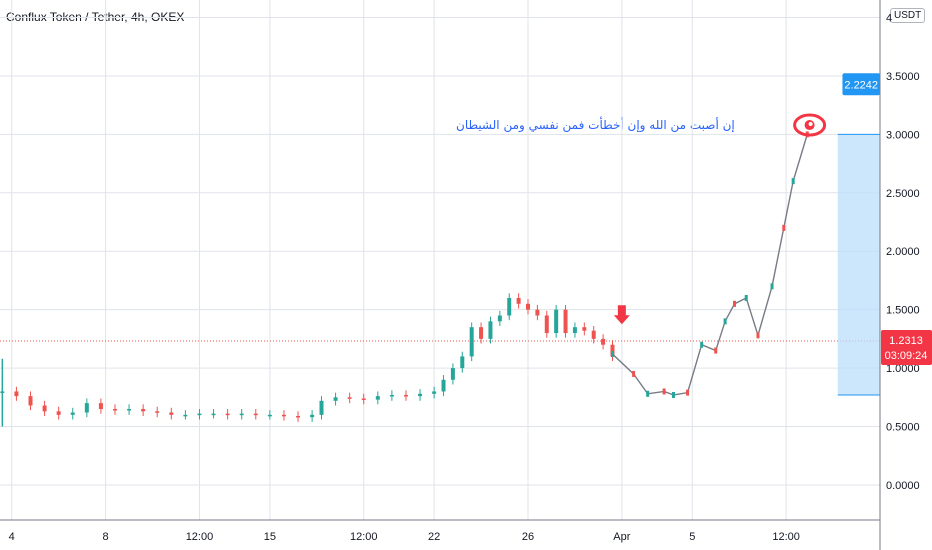 The image size is (932, 550). I want to click on currency-unit-badge: USDT, so click(908, 15).